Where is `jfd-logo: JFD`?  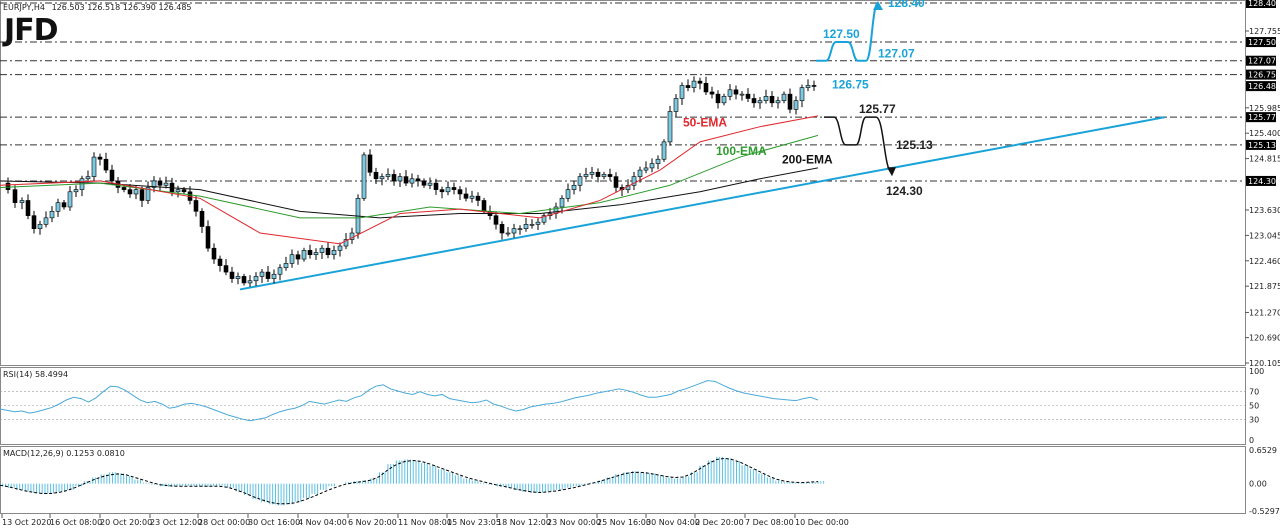
jfd-logo: JFD is located at coordinates (30, 30).